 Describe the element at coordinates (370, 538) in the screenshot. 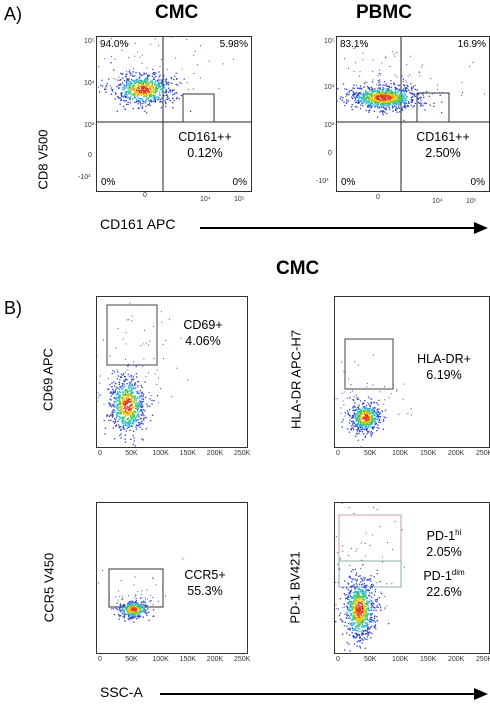

I see `gate-pd1-hi` at that location.